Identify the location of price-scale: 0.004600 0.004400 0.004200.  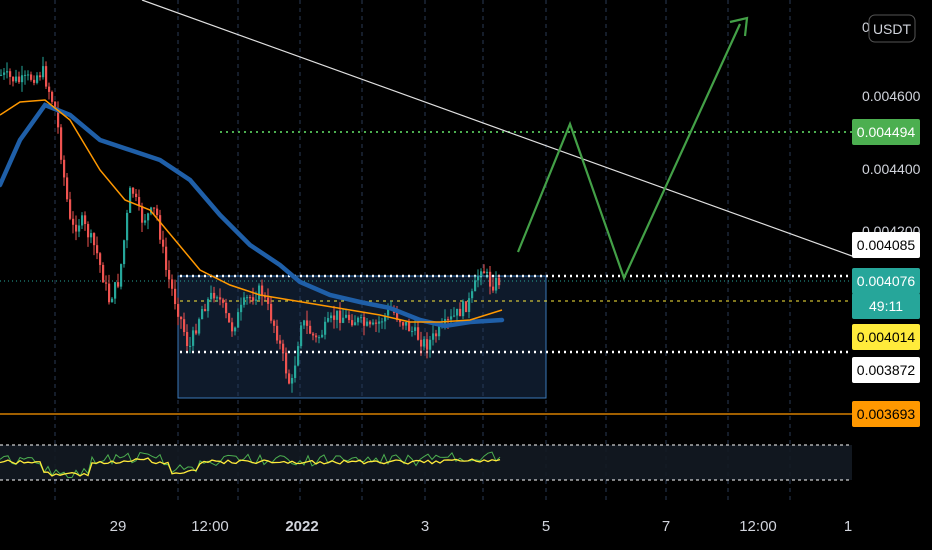
(891, 163).